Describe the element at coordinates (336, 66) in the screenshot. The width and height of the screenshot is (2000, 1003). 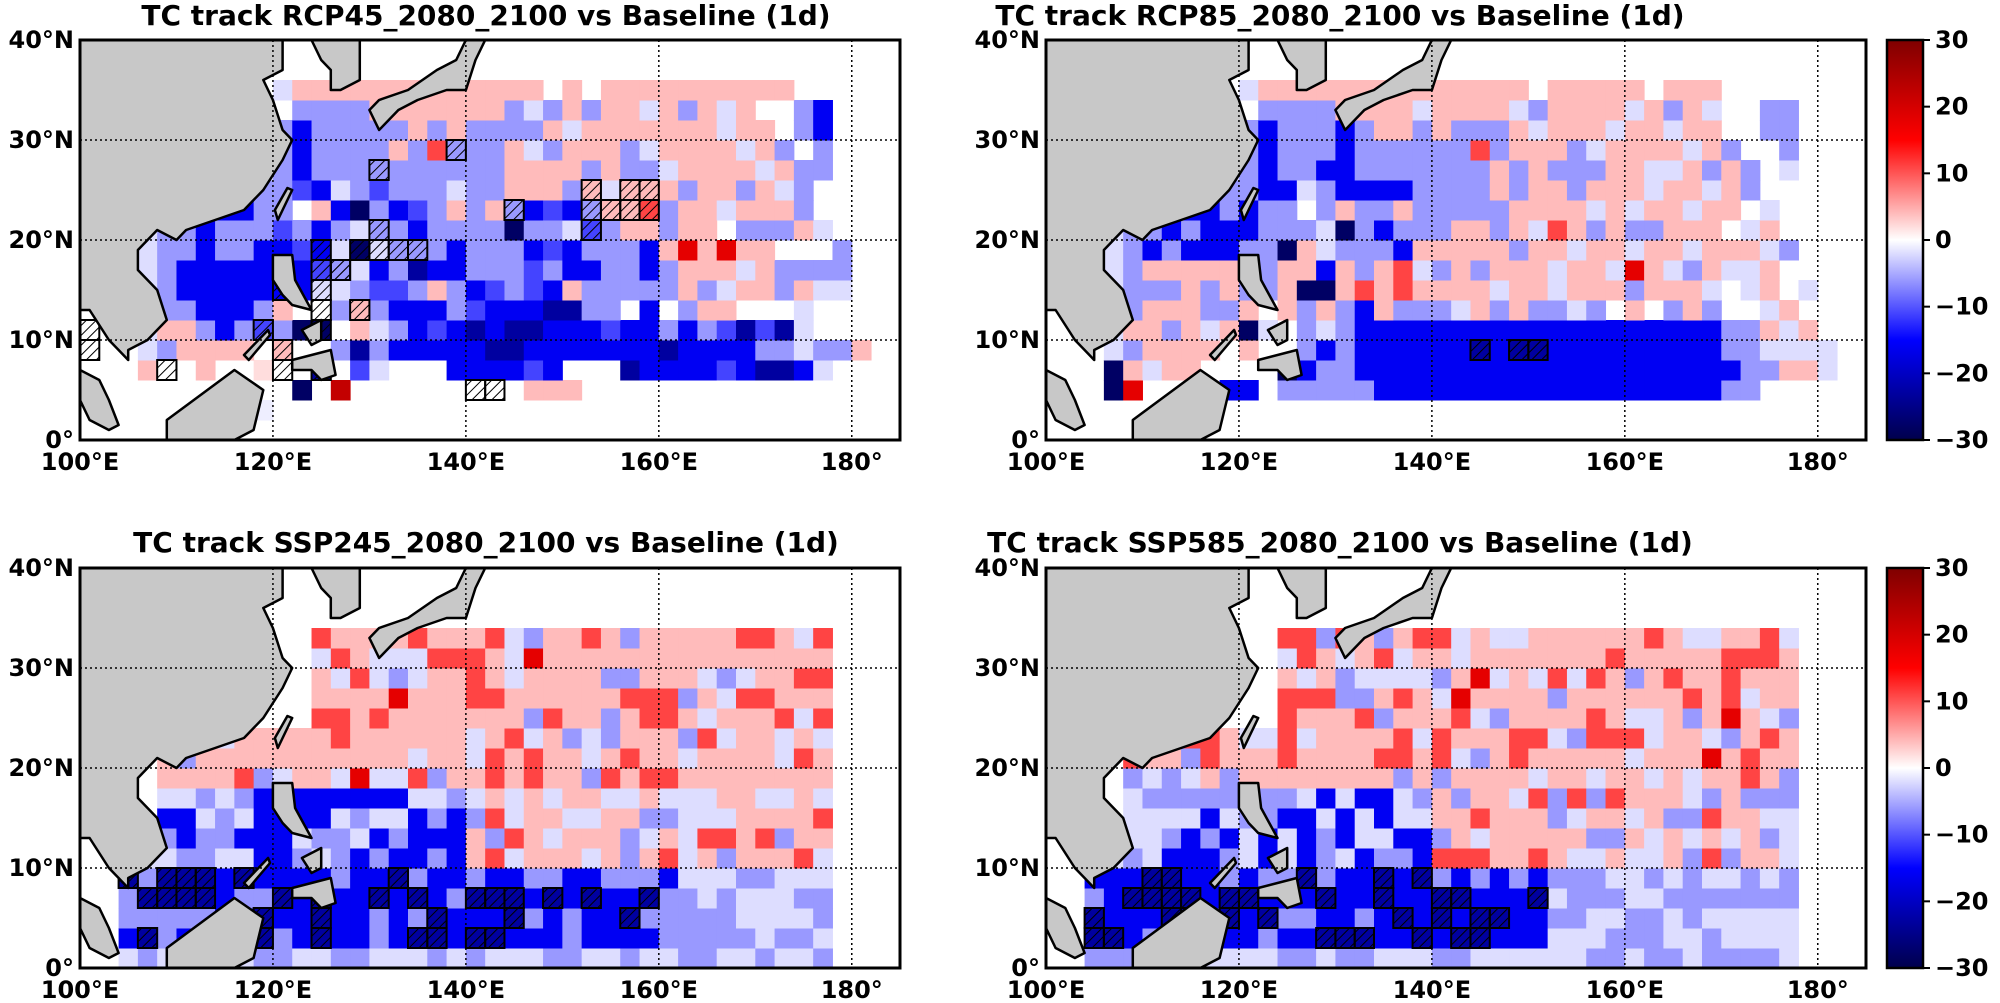
I see `landmass` at that location.